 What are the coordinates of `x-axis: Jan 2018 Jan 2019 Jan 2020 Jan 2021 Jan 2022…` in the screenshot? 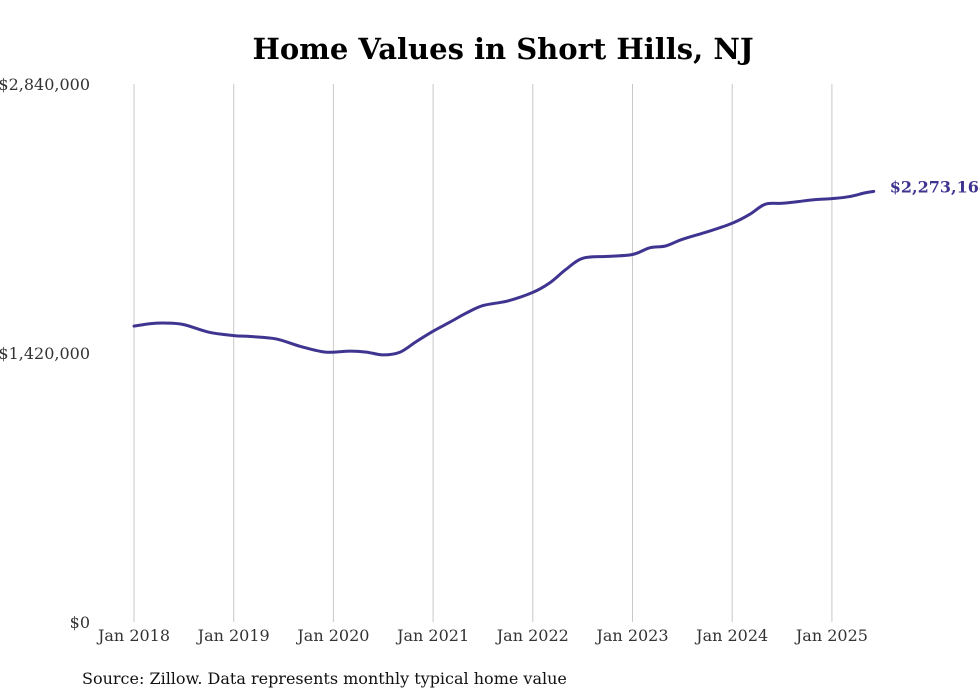 It's located at (482, 635).